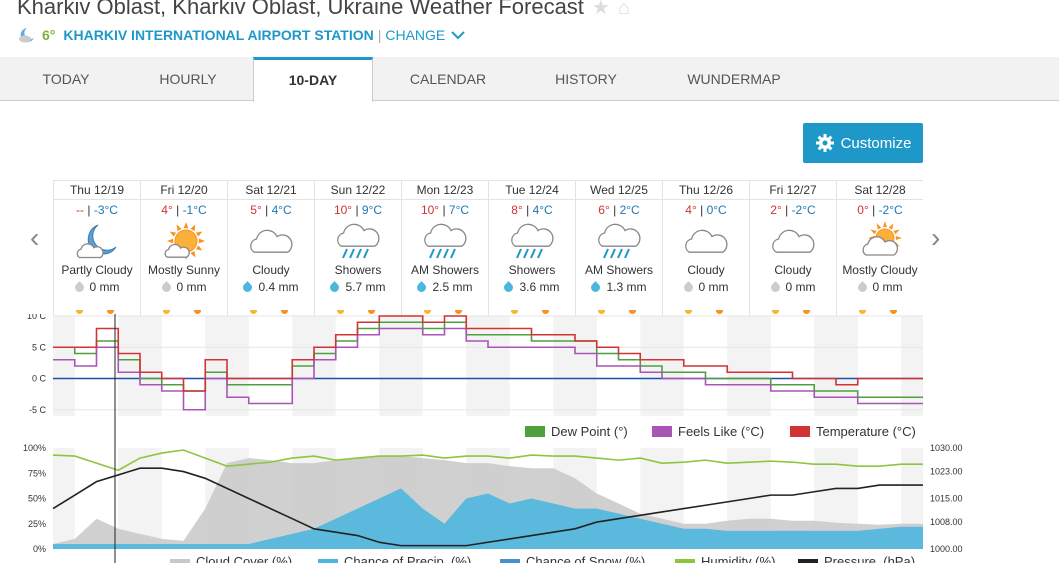 Image resolution: width=1059 pixels, height=563 pixels. What do you see at coordinates (256, 210) in the screenshot?
I see `day-high: 5°` at bounding box center [256, 210].